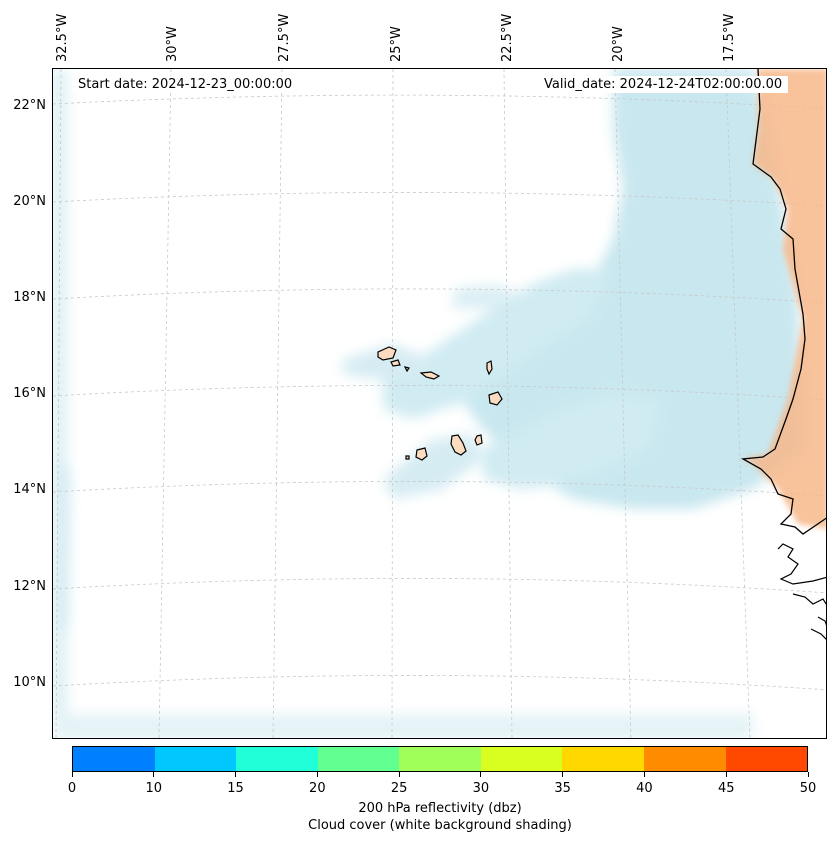 This screenshot has height=843, width=837. Describe the element at coordinates (395, 363) in the screenshot. I see `island-sao-vicente` at that location.